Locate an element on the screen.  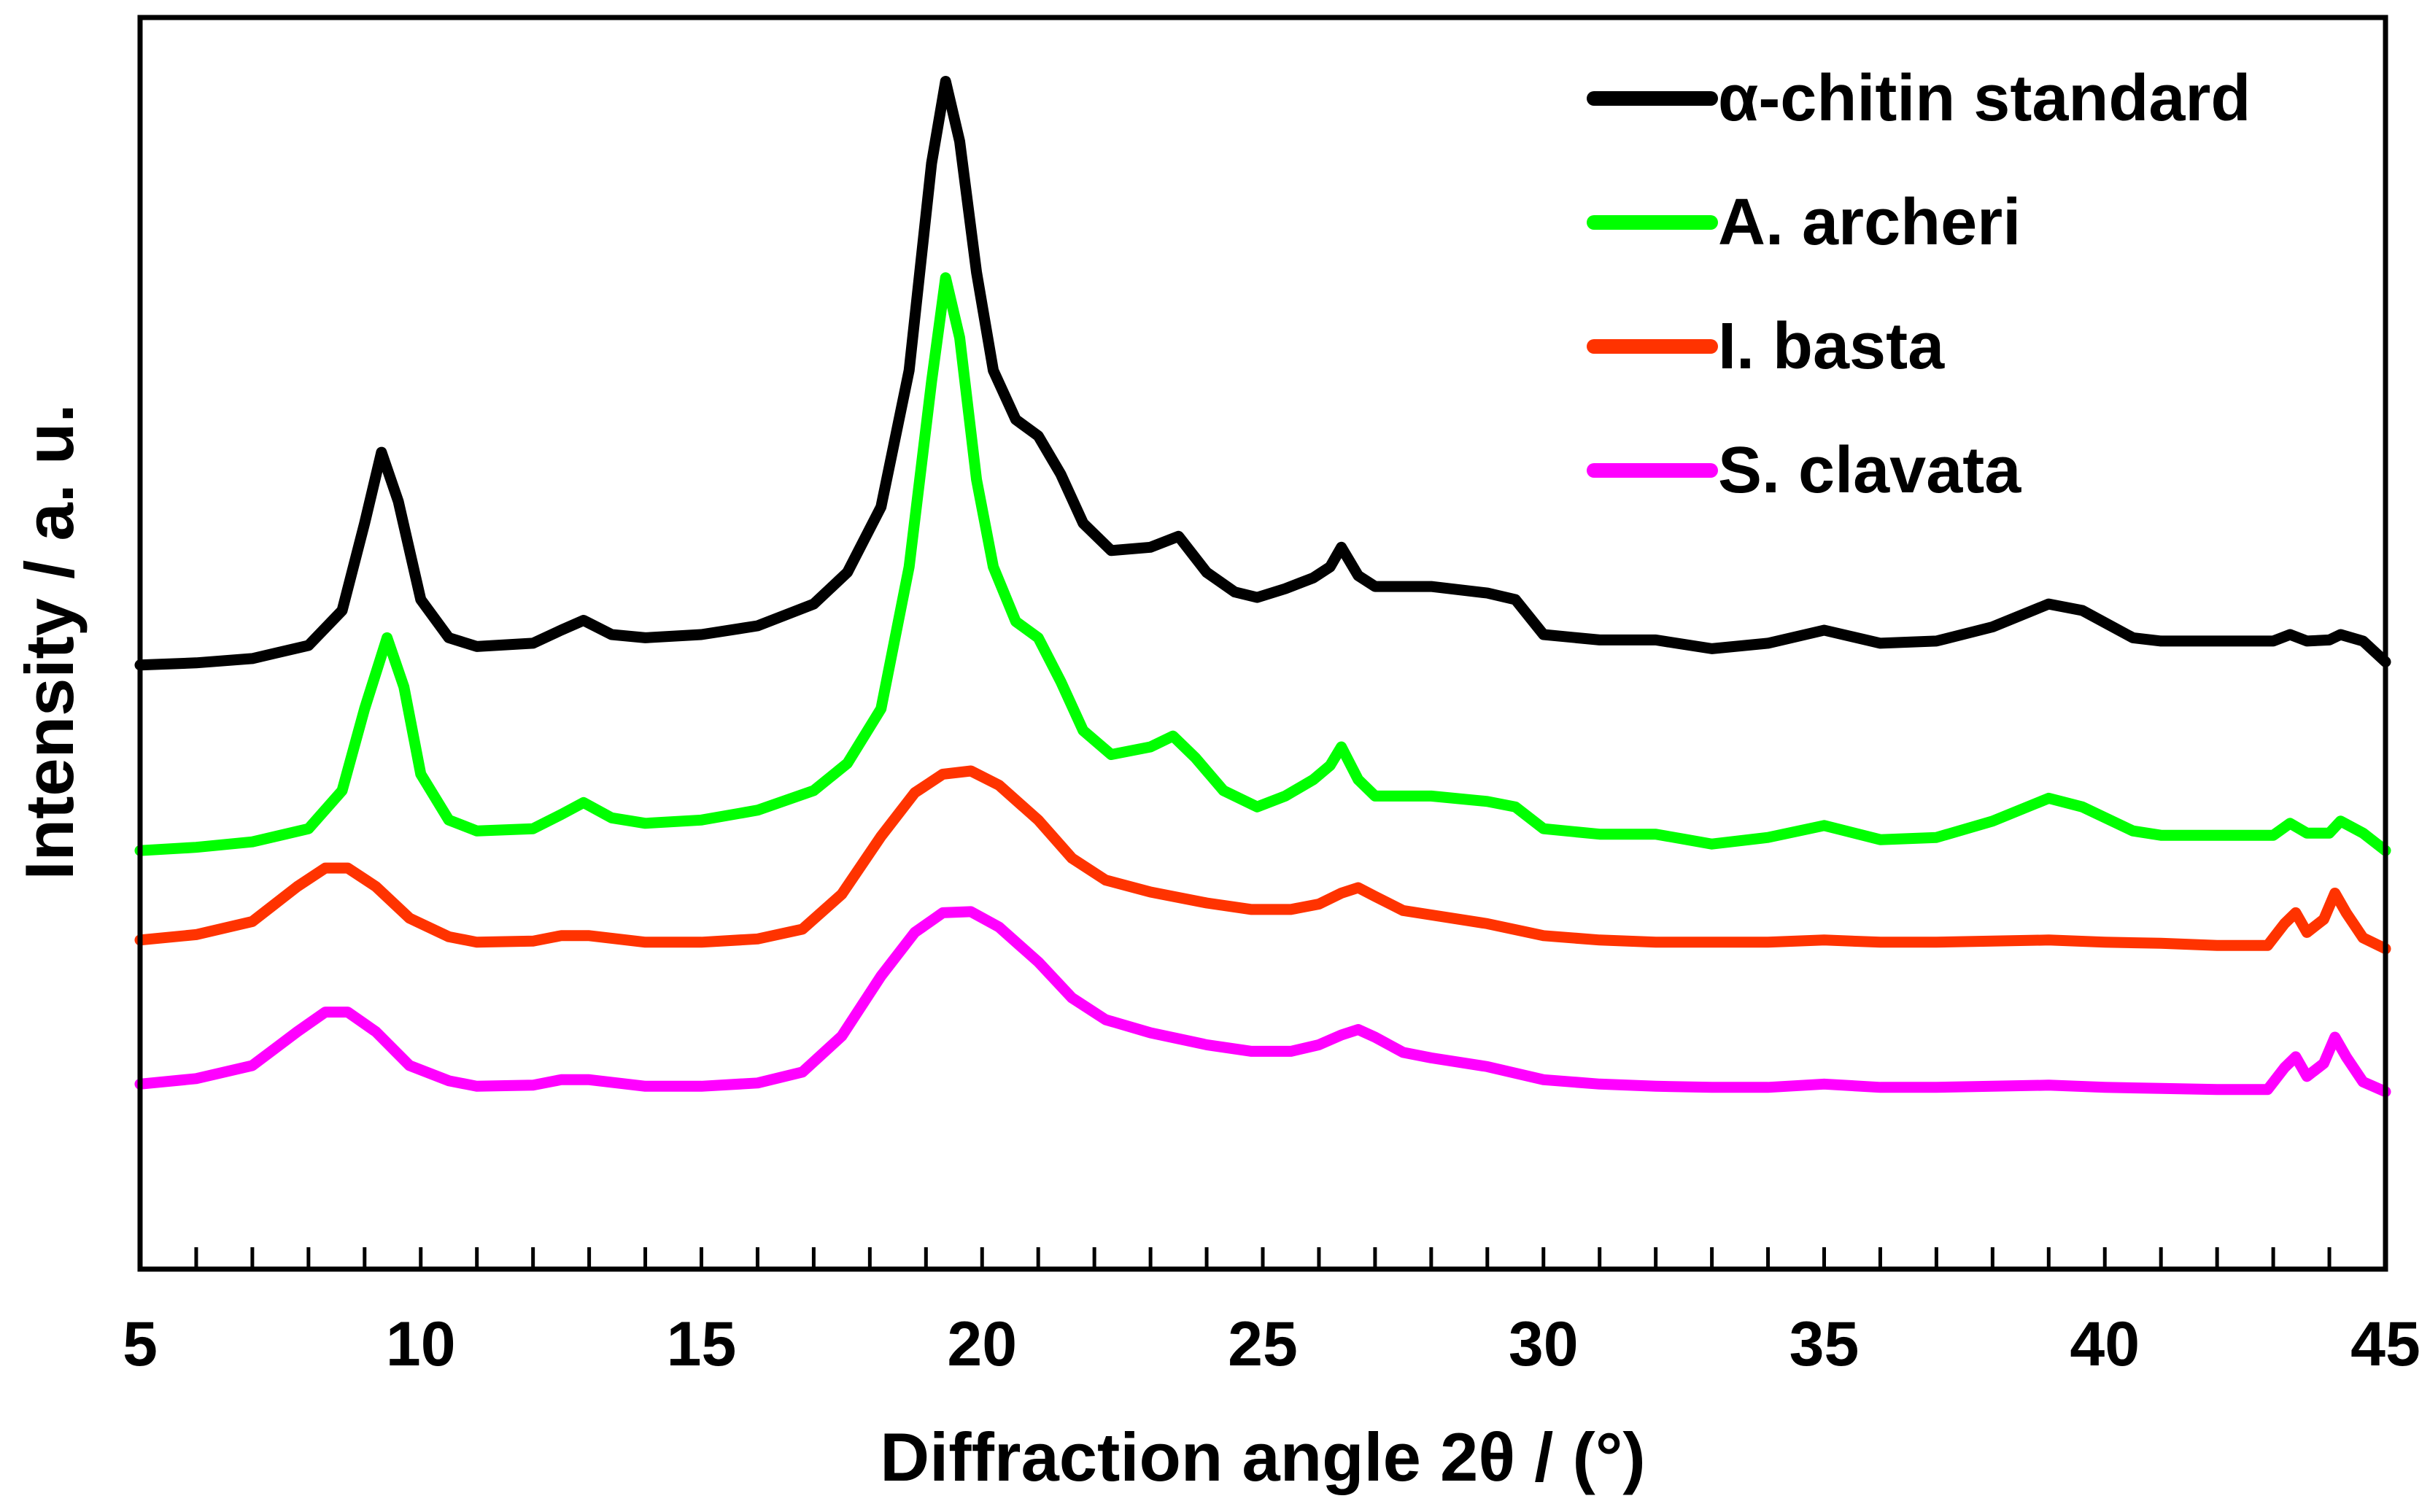
x-tick-label: 10 is located at coordinates (421, 1344).